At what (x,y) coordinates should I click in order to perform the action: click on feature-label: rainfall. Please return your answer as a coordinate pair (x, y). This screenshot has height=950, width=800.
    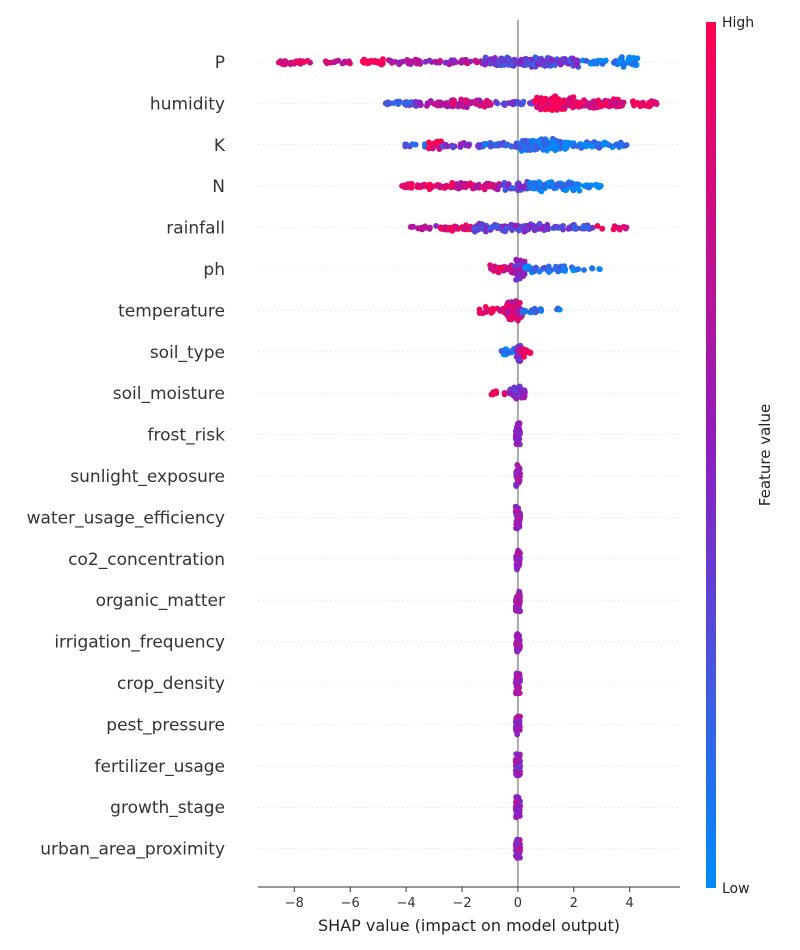
    Looking at the image, I should click on (195, 229).